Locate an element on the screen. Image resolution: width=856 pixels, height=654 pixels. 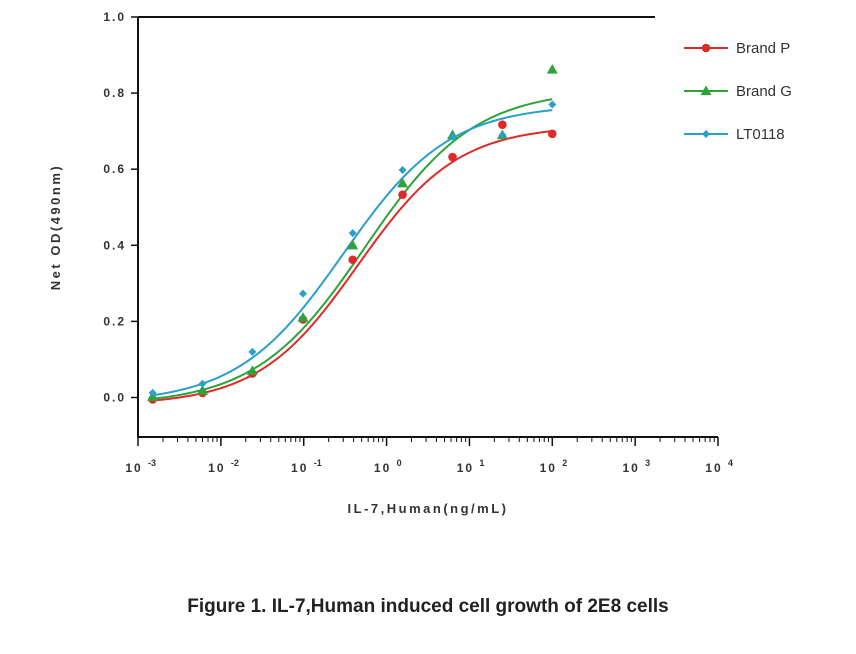
legend-marker-brand-g is located at coordinates (706, 90).